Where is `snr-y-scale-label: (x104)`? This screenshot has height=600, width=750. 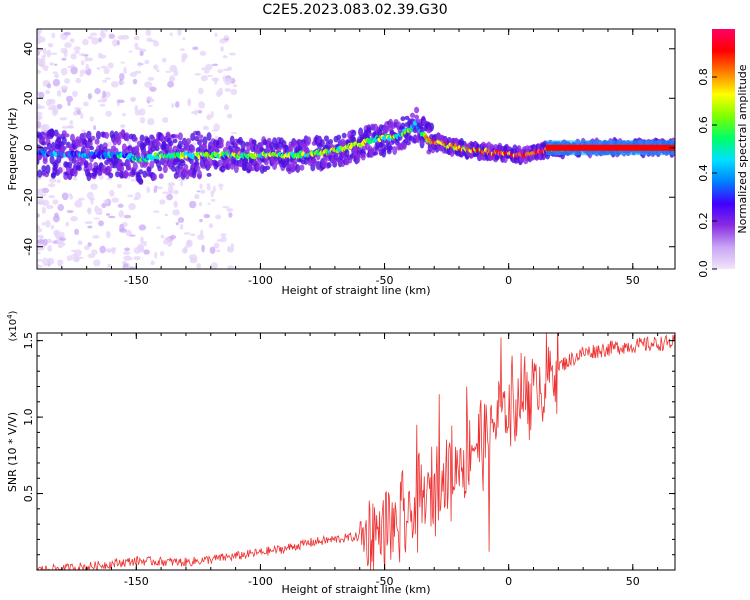
snr-y-scale-label: (x104) is located at coordinates (12, 325).